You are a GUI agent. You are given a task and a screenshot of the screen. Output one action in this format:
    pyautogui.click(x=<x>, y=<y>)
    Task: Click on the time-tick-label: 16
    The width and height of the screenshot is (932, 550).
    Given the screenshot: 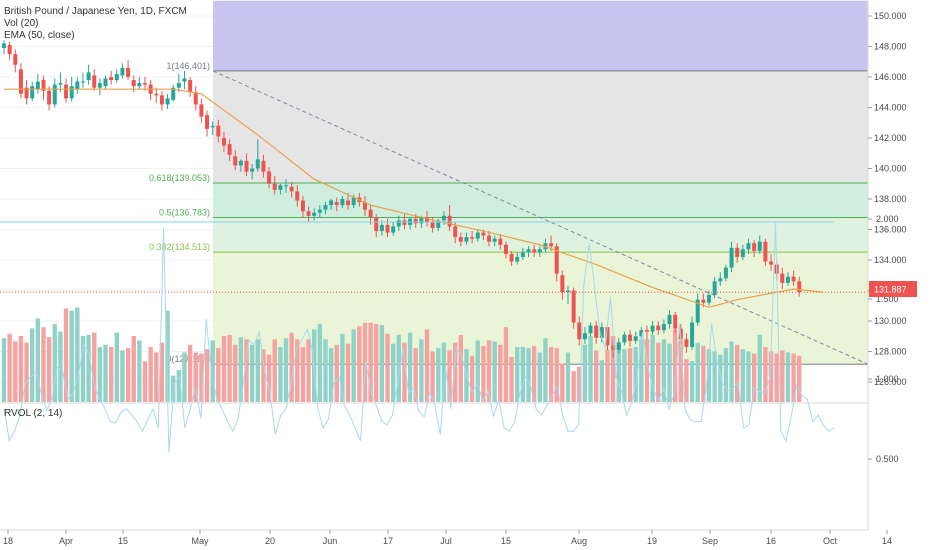 What is the action you would take?
    pyautogui.click(x=771, y=541)
    